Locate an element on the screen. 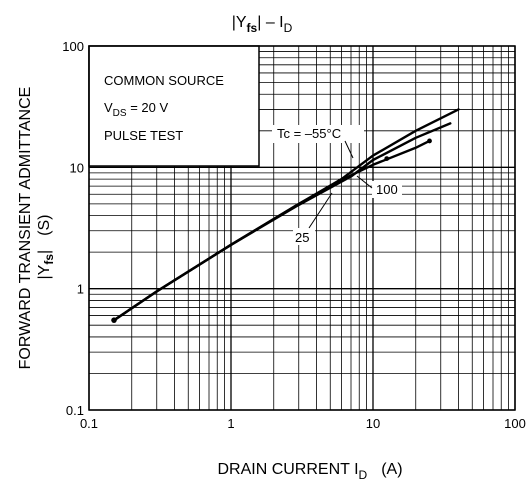 This screenshot has height=481, width=530. x-tick-label: 0.1 is located at coordinates (89, 423).